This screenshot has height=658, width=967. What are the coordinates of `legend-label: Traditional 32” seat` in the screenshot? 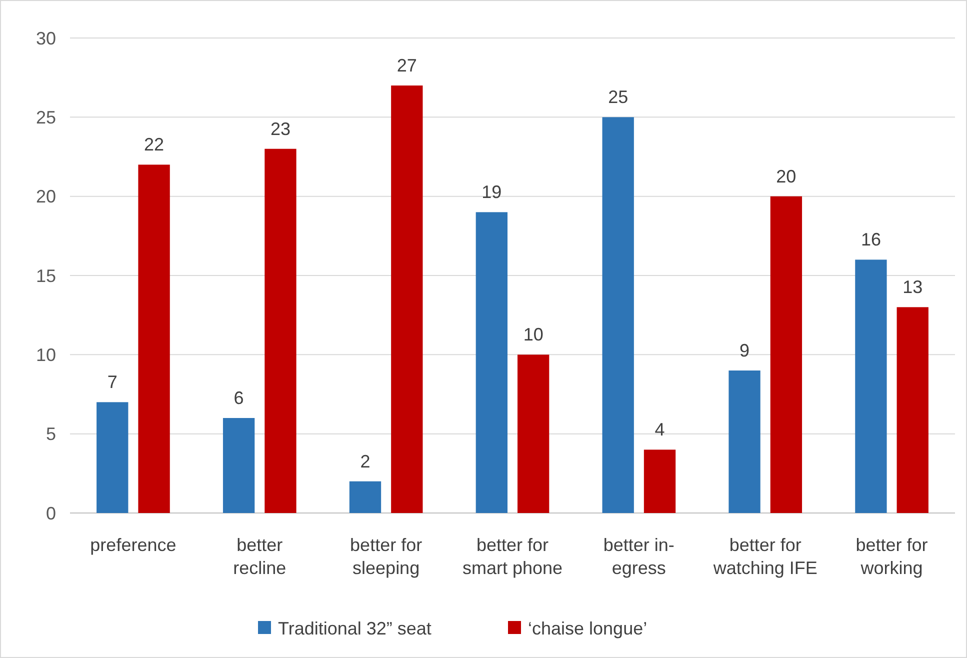 It's located at (355, 628).